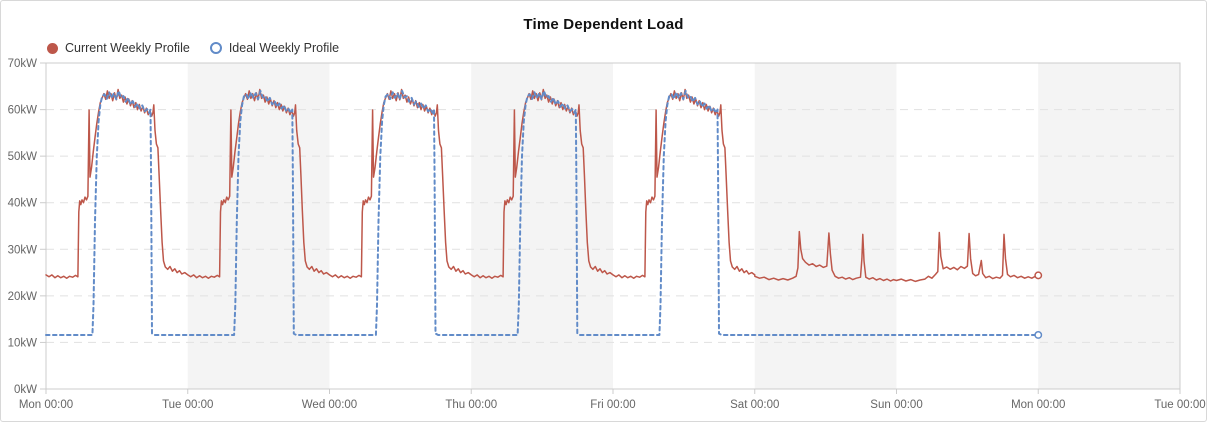  I want to click on chart-title: Time Dependent Load, so click(603, 24).